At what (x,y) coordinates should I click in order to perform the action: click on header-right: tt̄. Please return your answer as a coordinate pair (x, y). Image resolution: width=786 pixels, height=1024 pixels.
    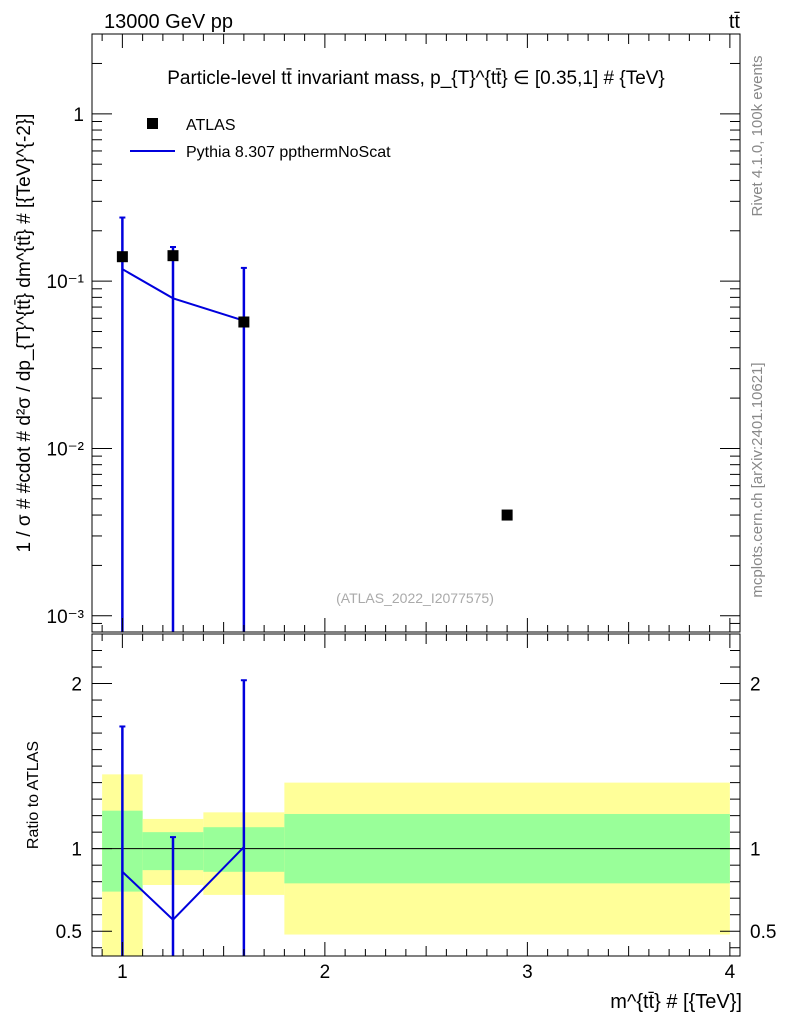
    Looking at the image, I should click on (735, 22).